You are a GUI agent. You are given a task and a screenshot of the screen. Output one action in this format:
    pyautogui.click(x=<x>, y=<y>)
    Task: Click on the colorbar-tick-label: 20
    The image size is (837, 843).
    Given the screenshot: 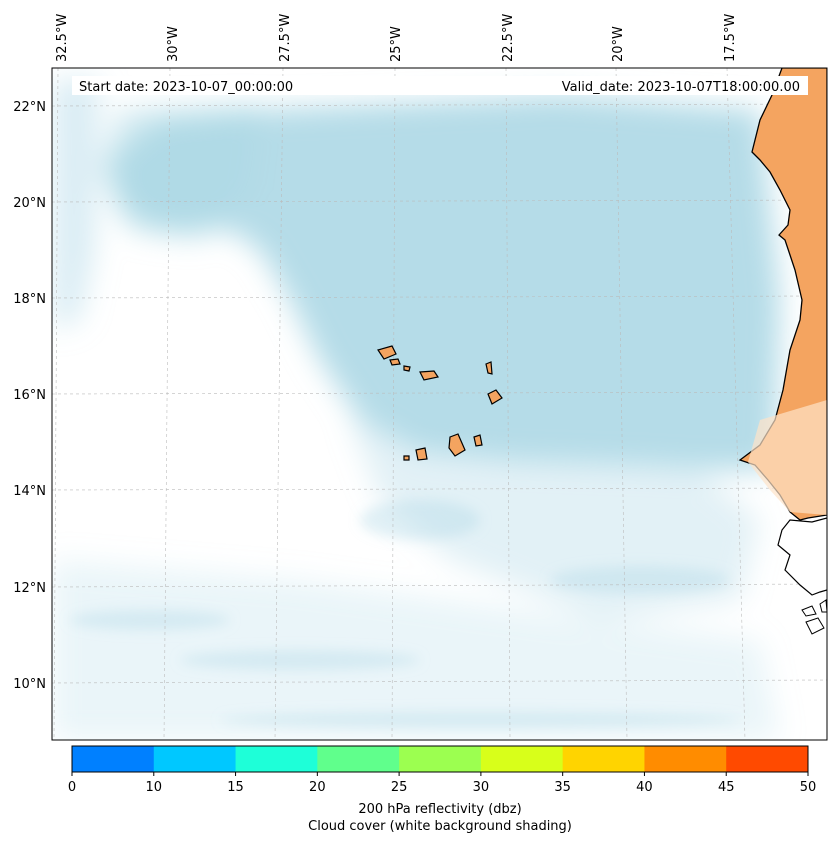 What is the action you would take?
    pyautogui.click(x=317, y=787)
    